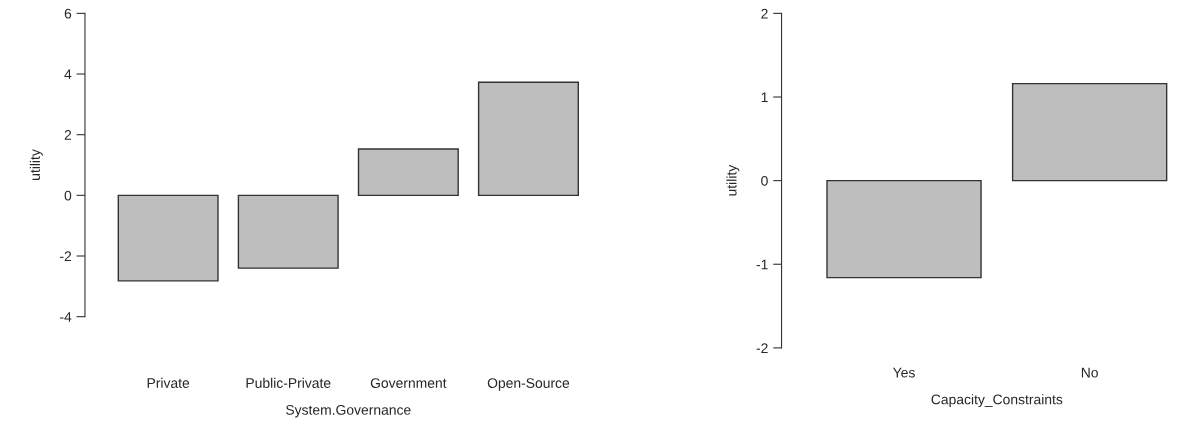  I want to click on x-tick-label: Private, so click(168, 382).